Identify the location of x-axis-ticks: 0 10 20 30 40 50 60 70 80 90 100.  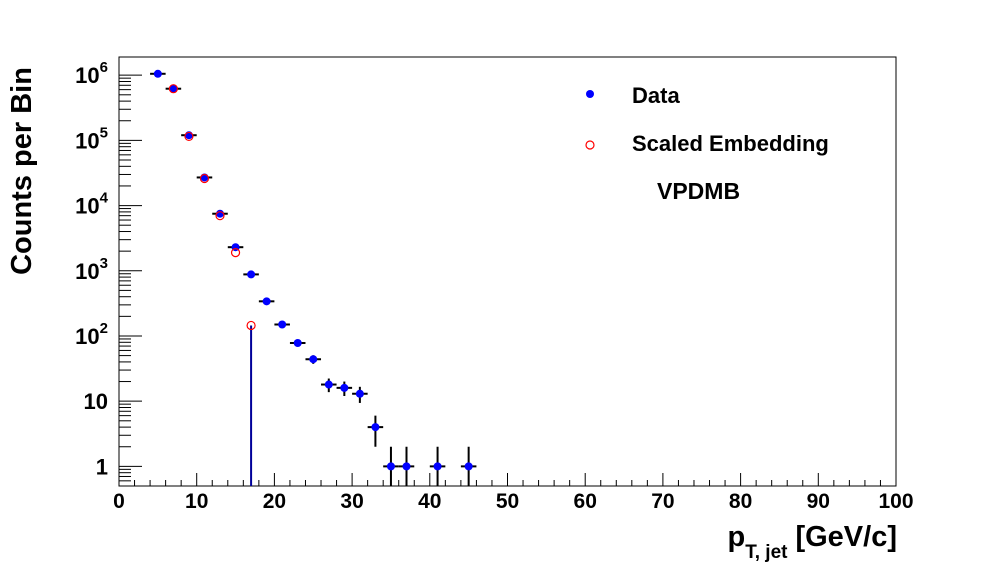
(513, 493).